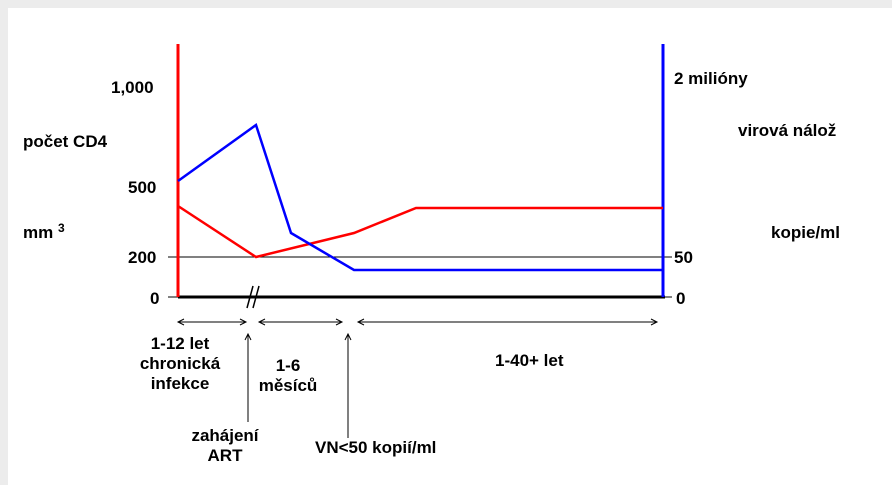  Describe the element at coordinates (681, 298) in the screenshot. I see `right-tick-0: 0` at that location.